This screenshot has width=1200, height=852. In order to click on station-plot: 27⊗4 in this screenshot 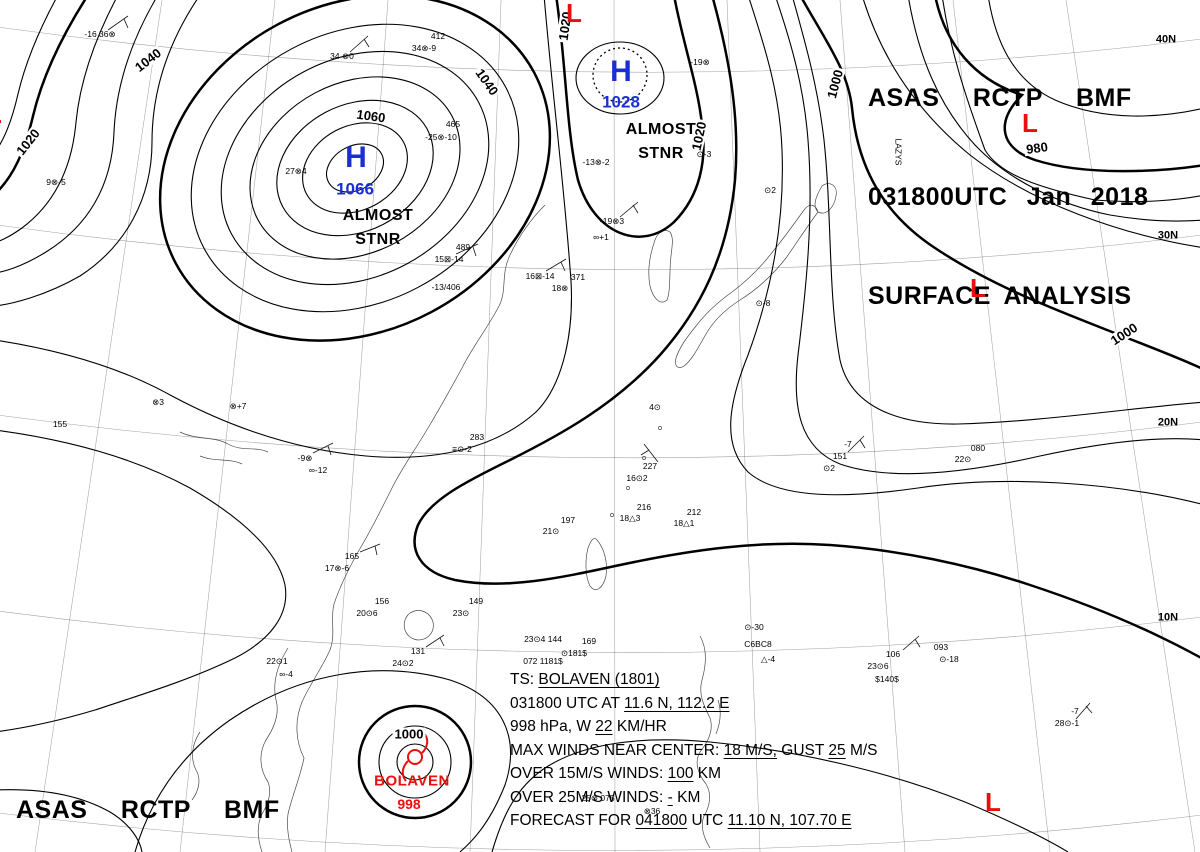, I will do `click(296, 170)`.